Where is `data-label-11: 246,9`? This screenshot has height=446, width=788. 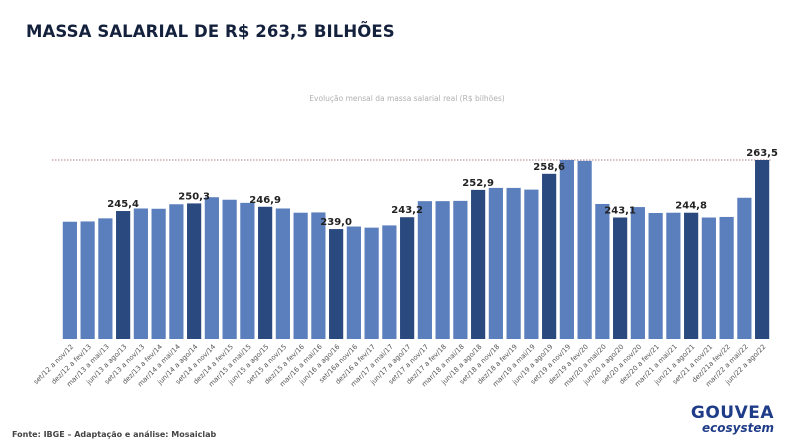 data-label-11: 246,9 is located at coordinates (265, 200).